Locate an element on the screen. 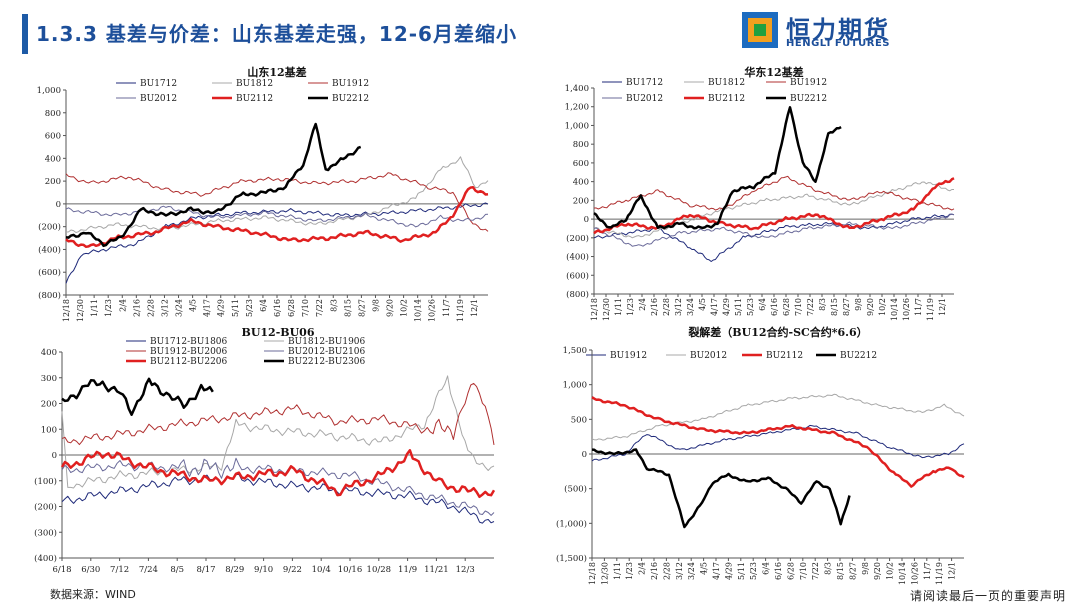 This screenshot has height=608, width=1080. x-tick-label: 10/26 is located at coordinates (432, 310).